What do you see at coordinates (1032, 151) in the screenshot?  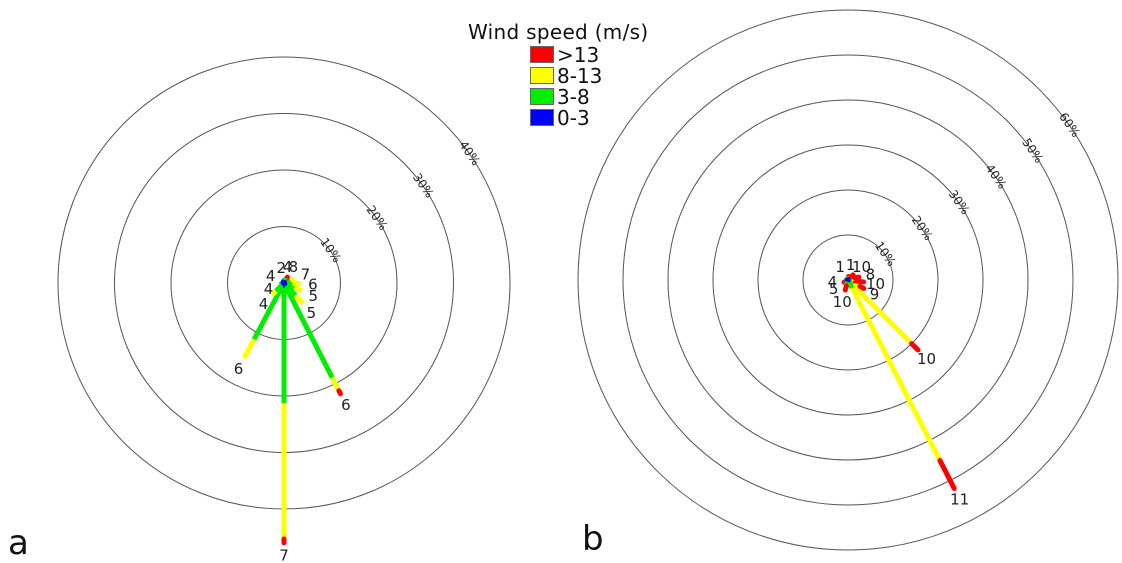 I see `ring-label: 50%` at bounding box center [1032, 151].